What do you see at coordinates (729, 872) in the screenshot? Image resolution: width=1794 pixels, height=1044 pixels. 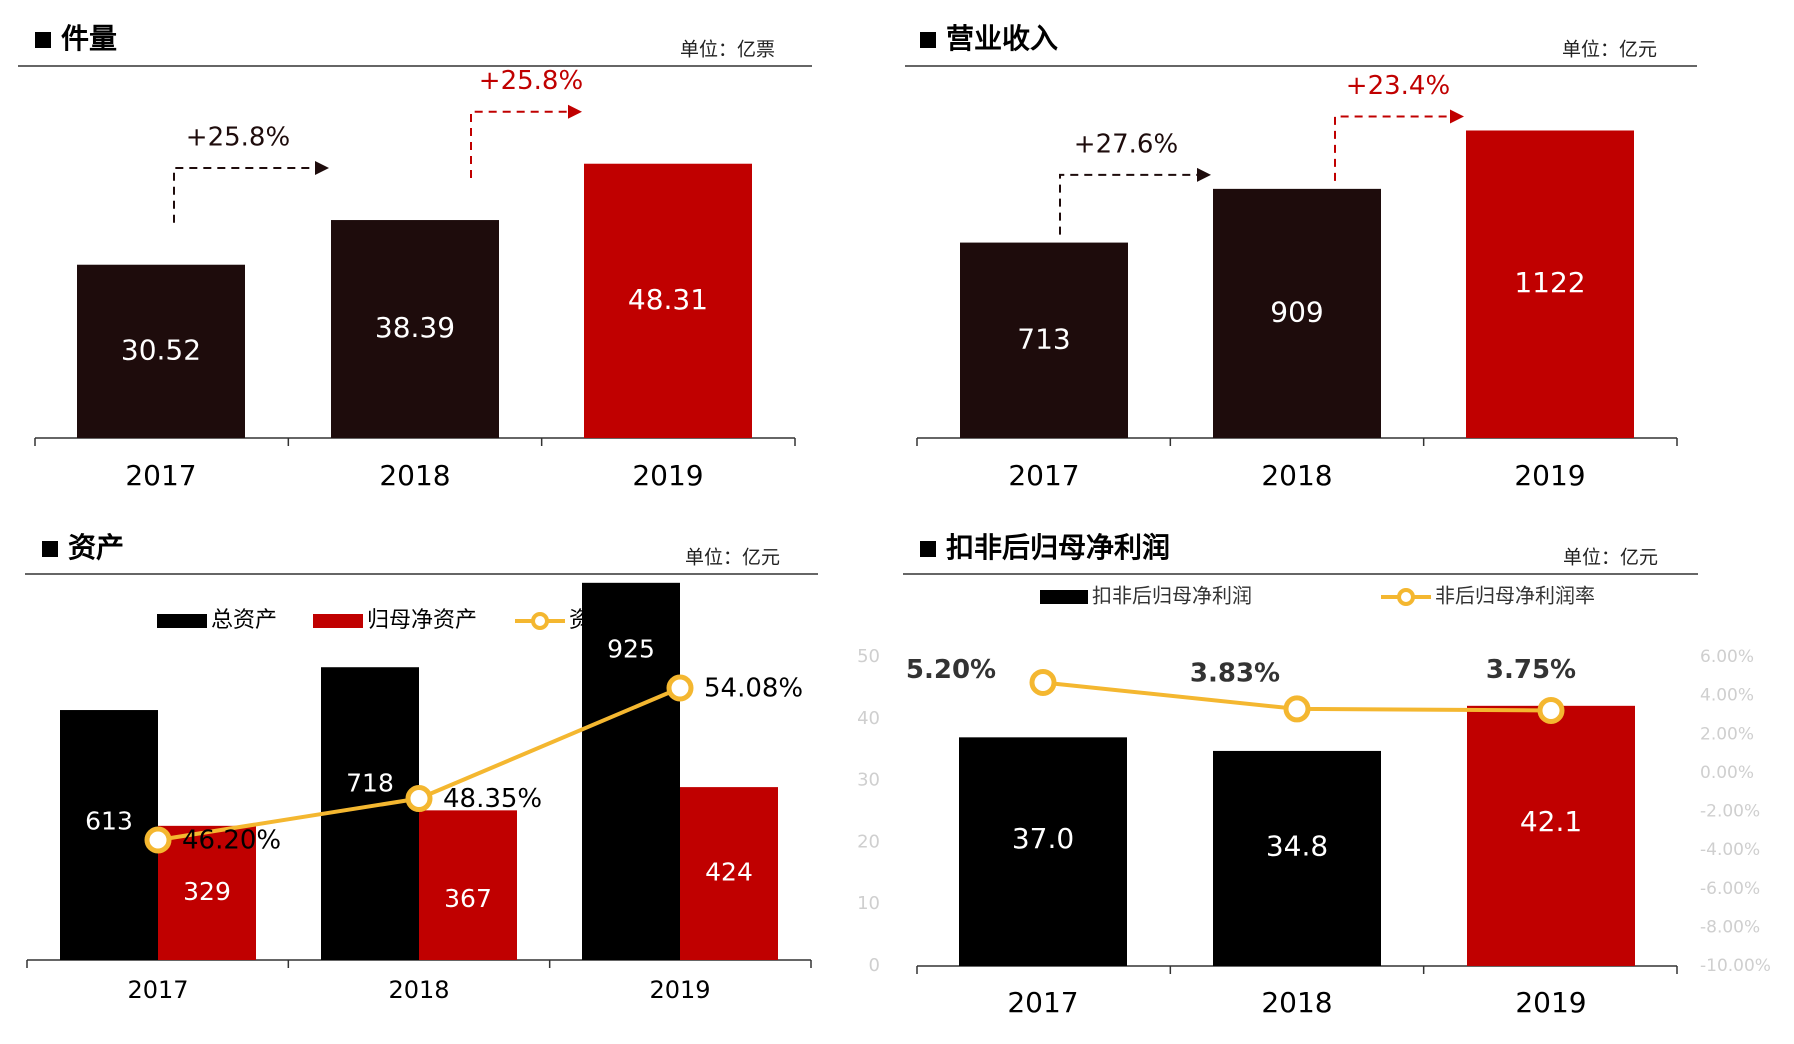 I see `bar-value-label: 424` at bounding box center [729, 872].